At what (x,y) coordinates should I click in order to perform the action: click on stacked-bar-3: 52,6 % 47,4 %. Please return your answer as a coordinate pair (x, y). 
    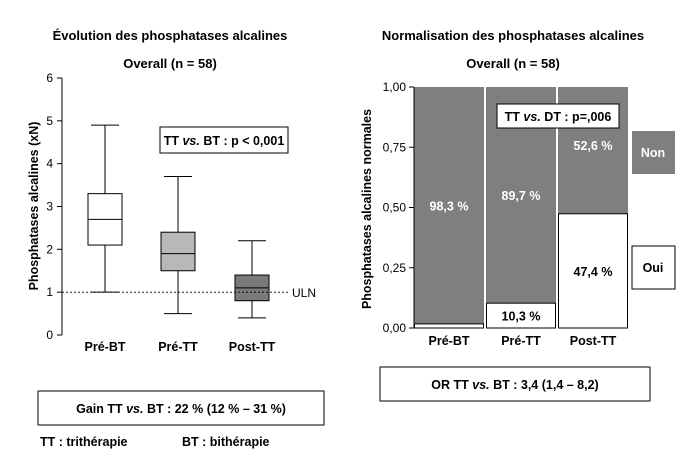
    Looking at the image, I should click on (593, 208).